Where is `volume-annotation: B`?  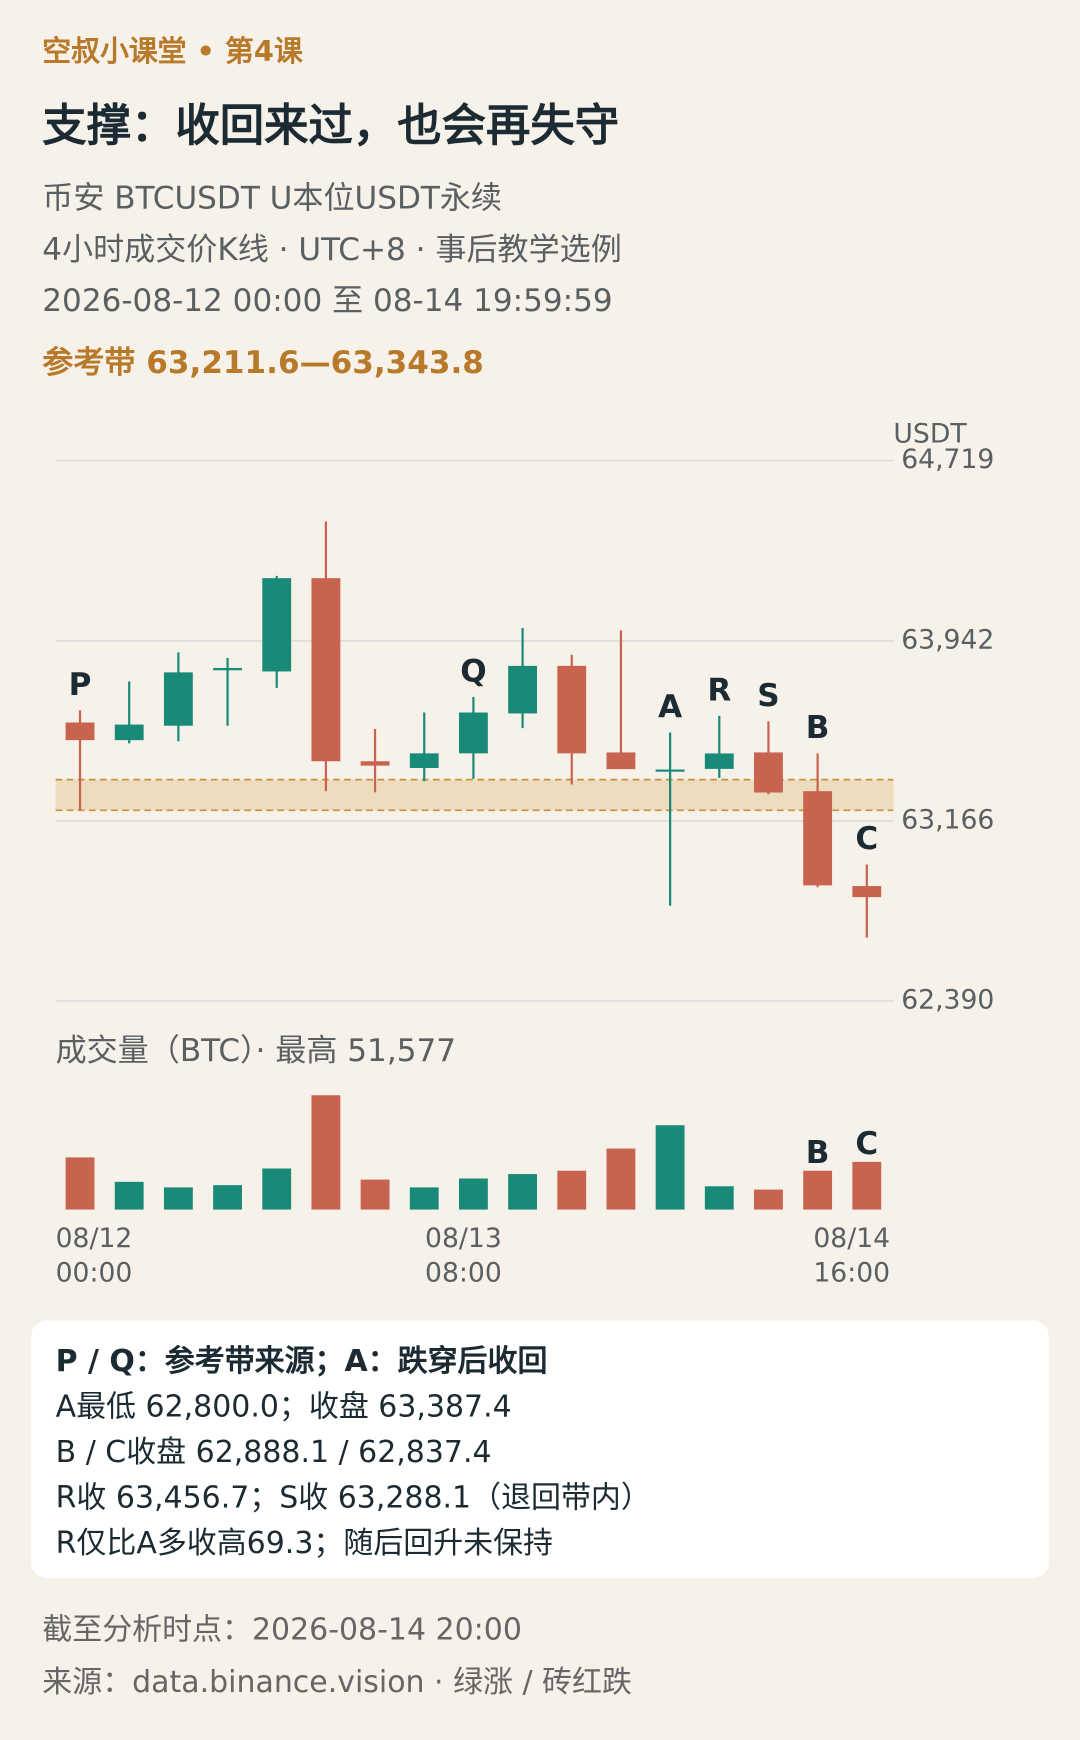
volume-annotation: B is located at coordinates (818, 1153).